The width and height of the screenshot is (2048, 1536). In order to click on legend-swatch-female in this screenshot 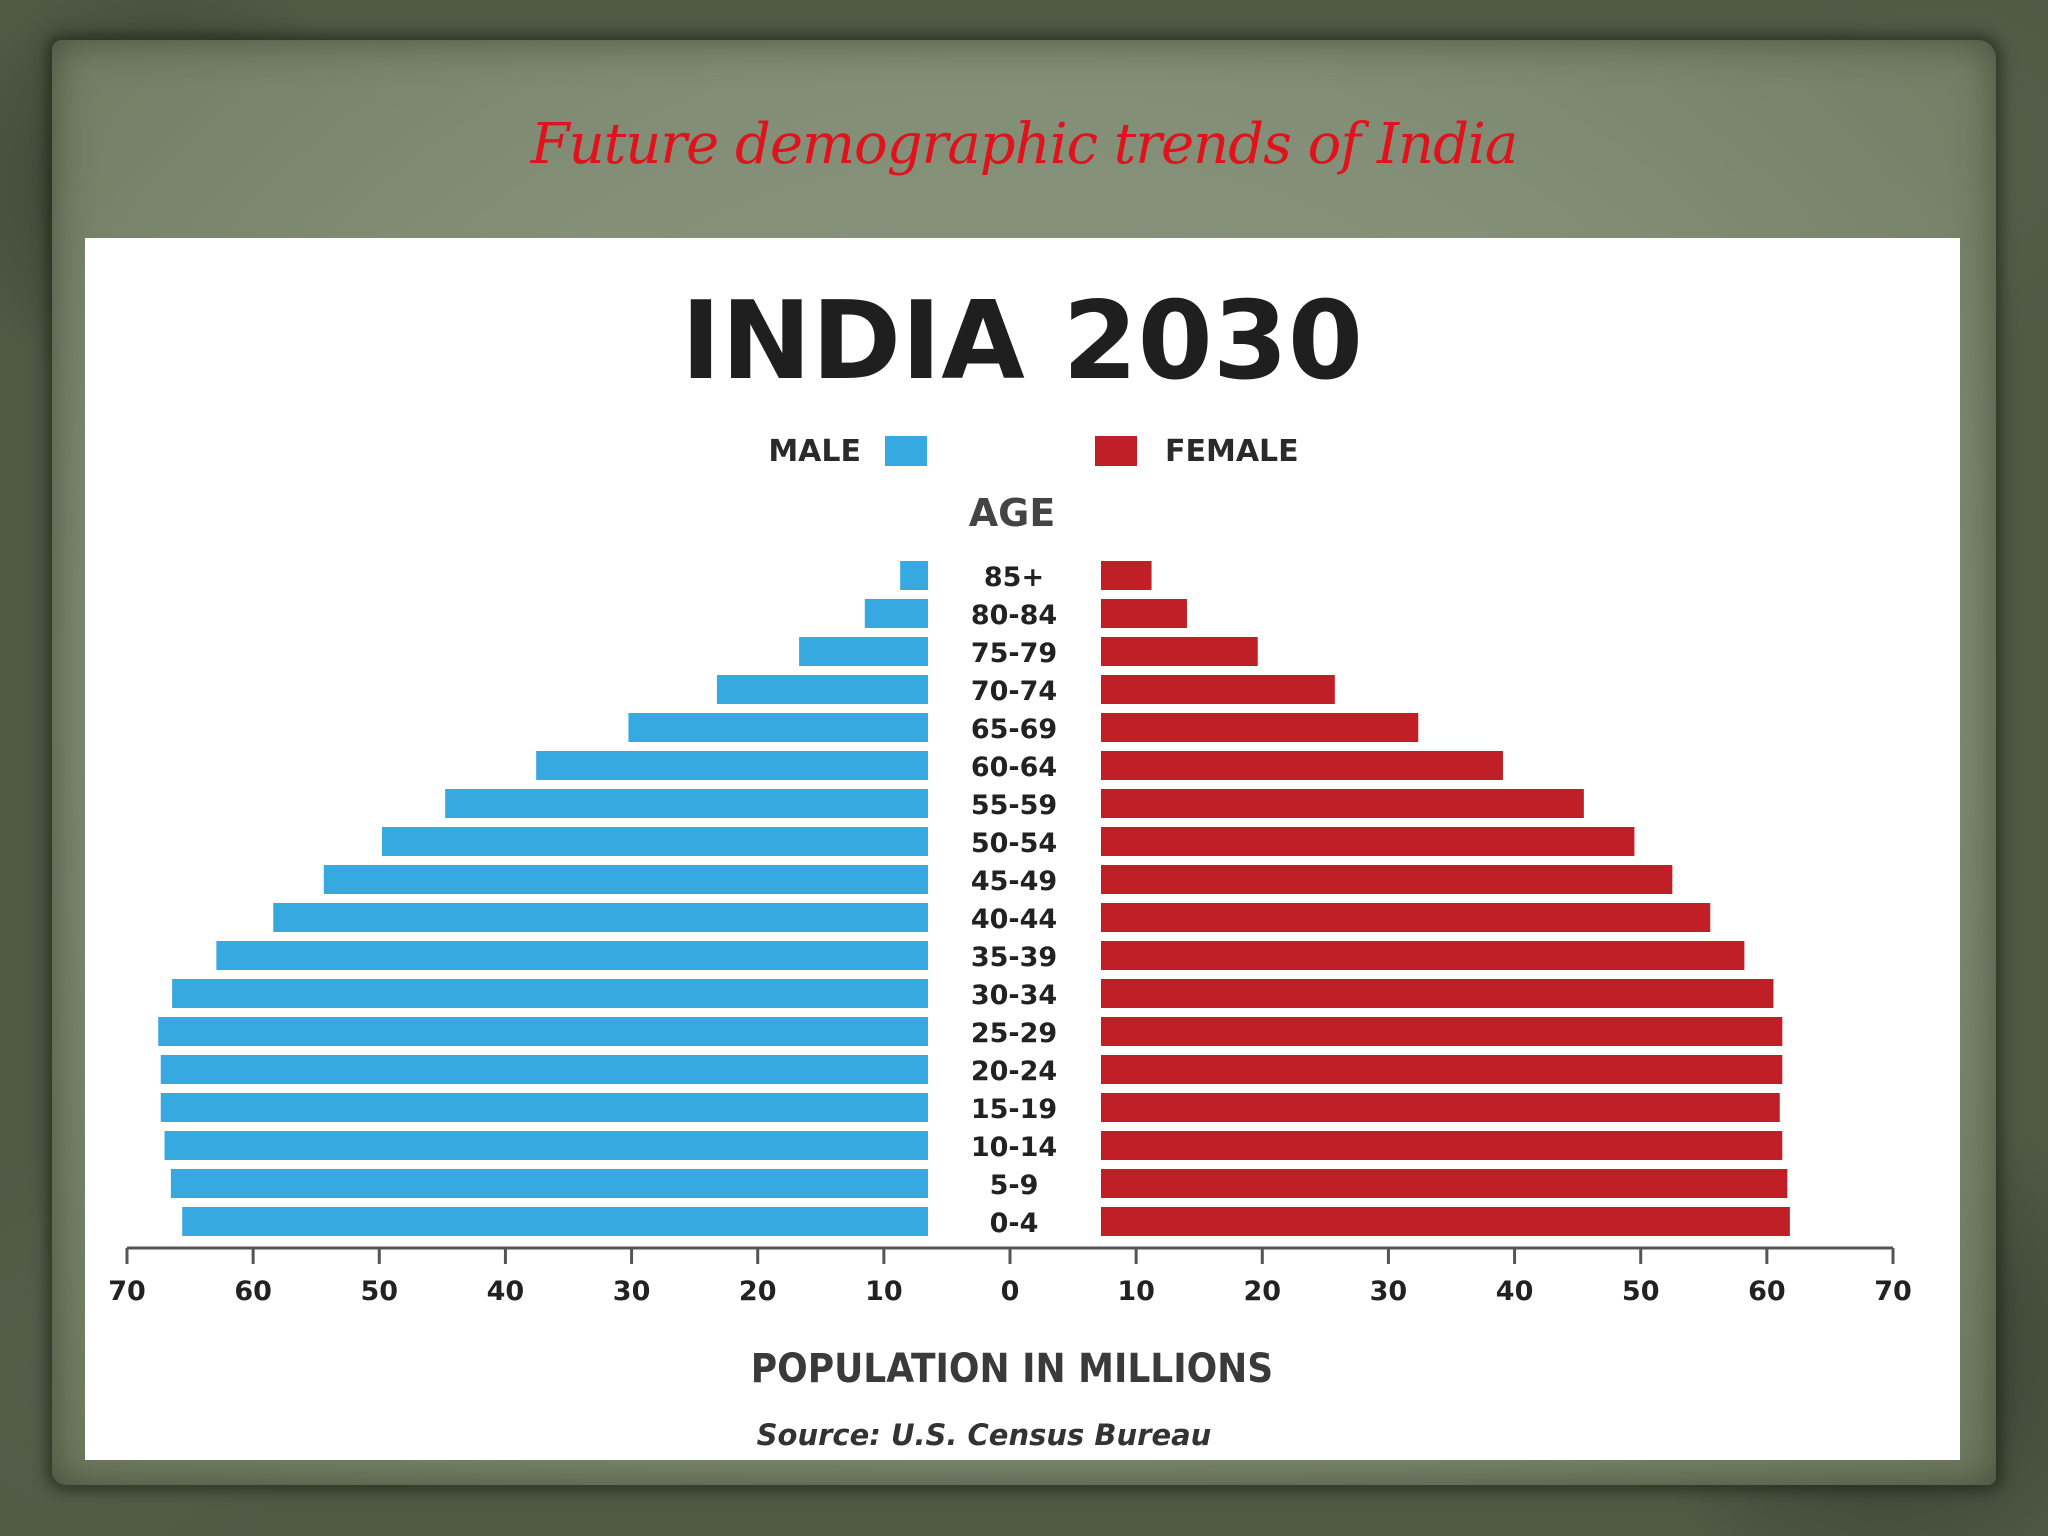, I will do `click(1116, 451)`.